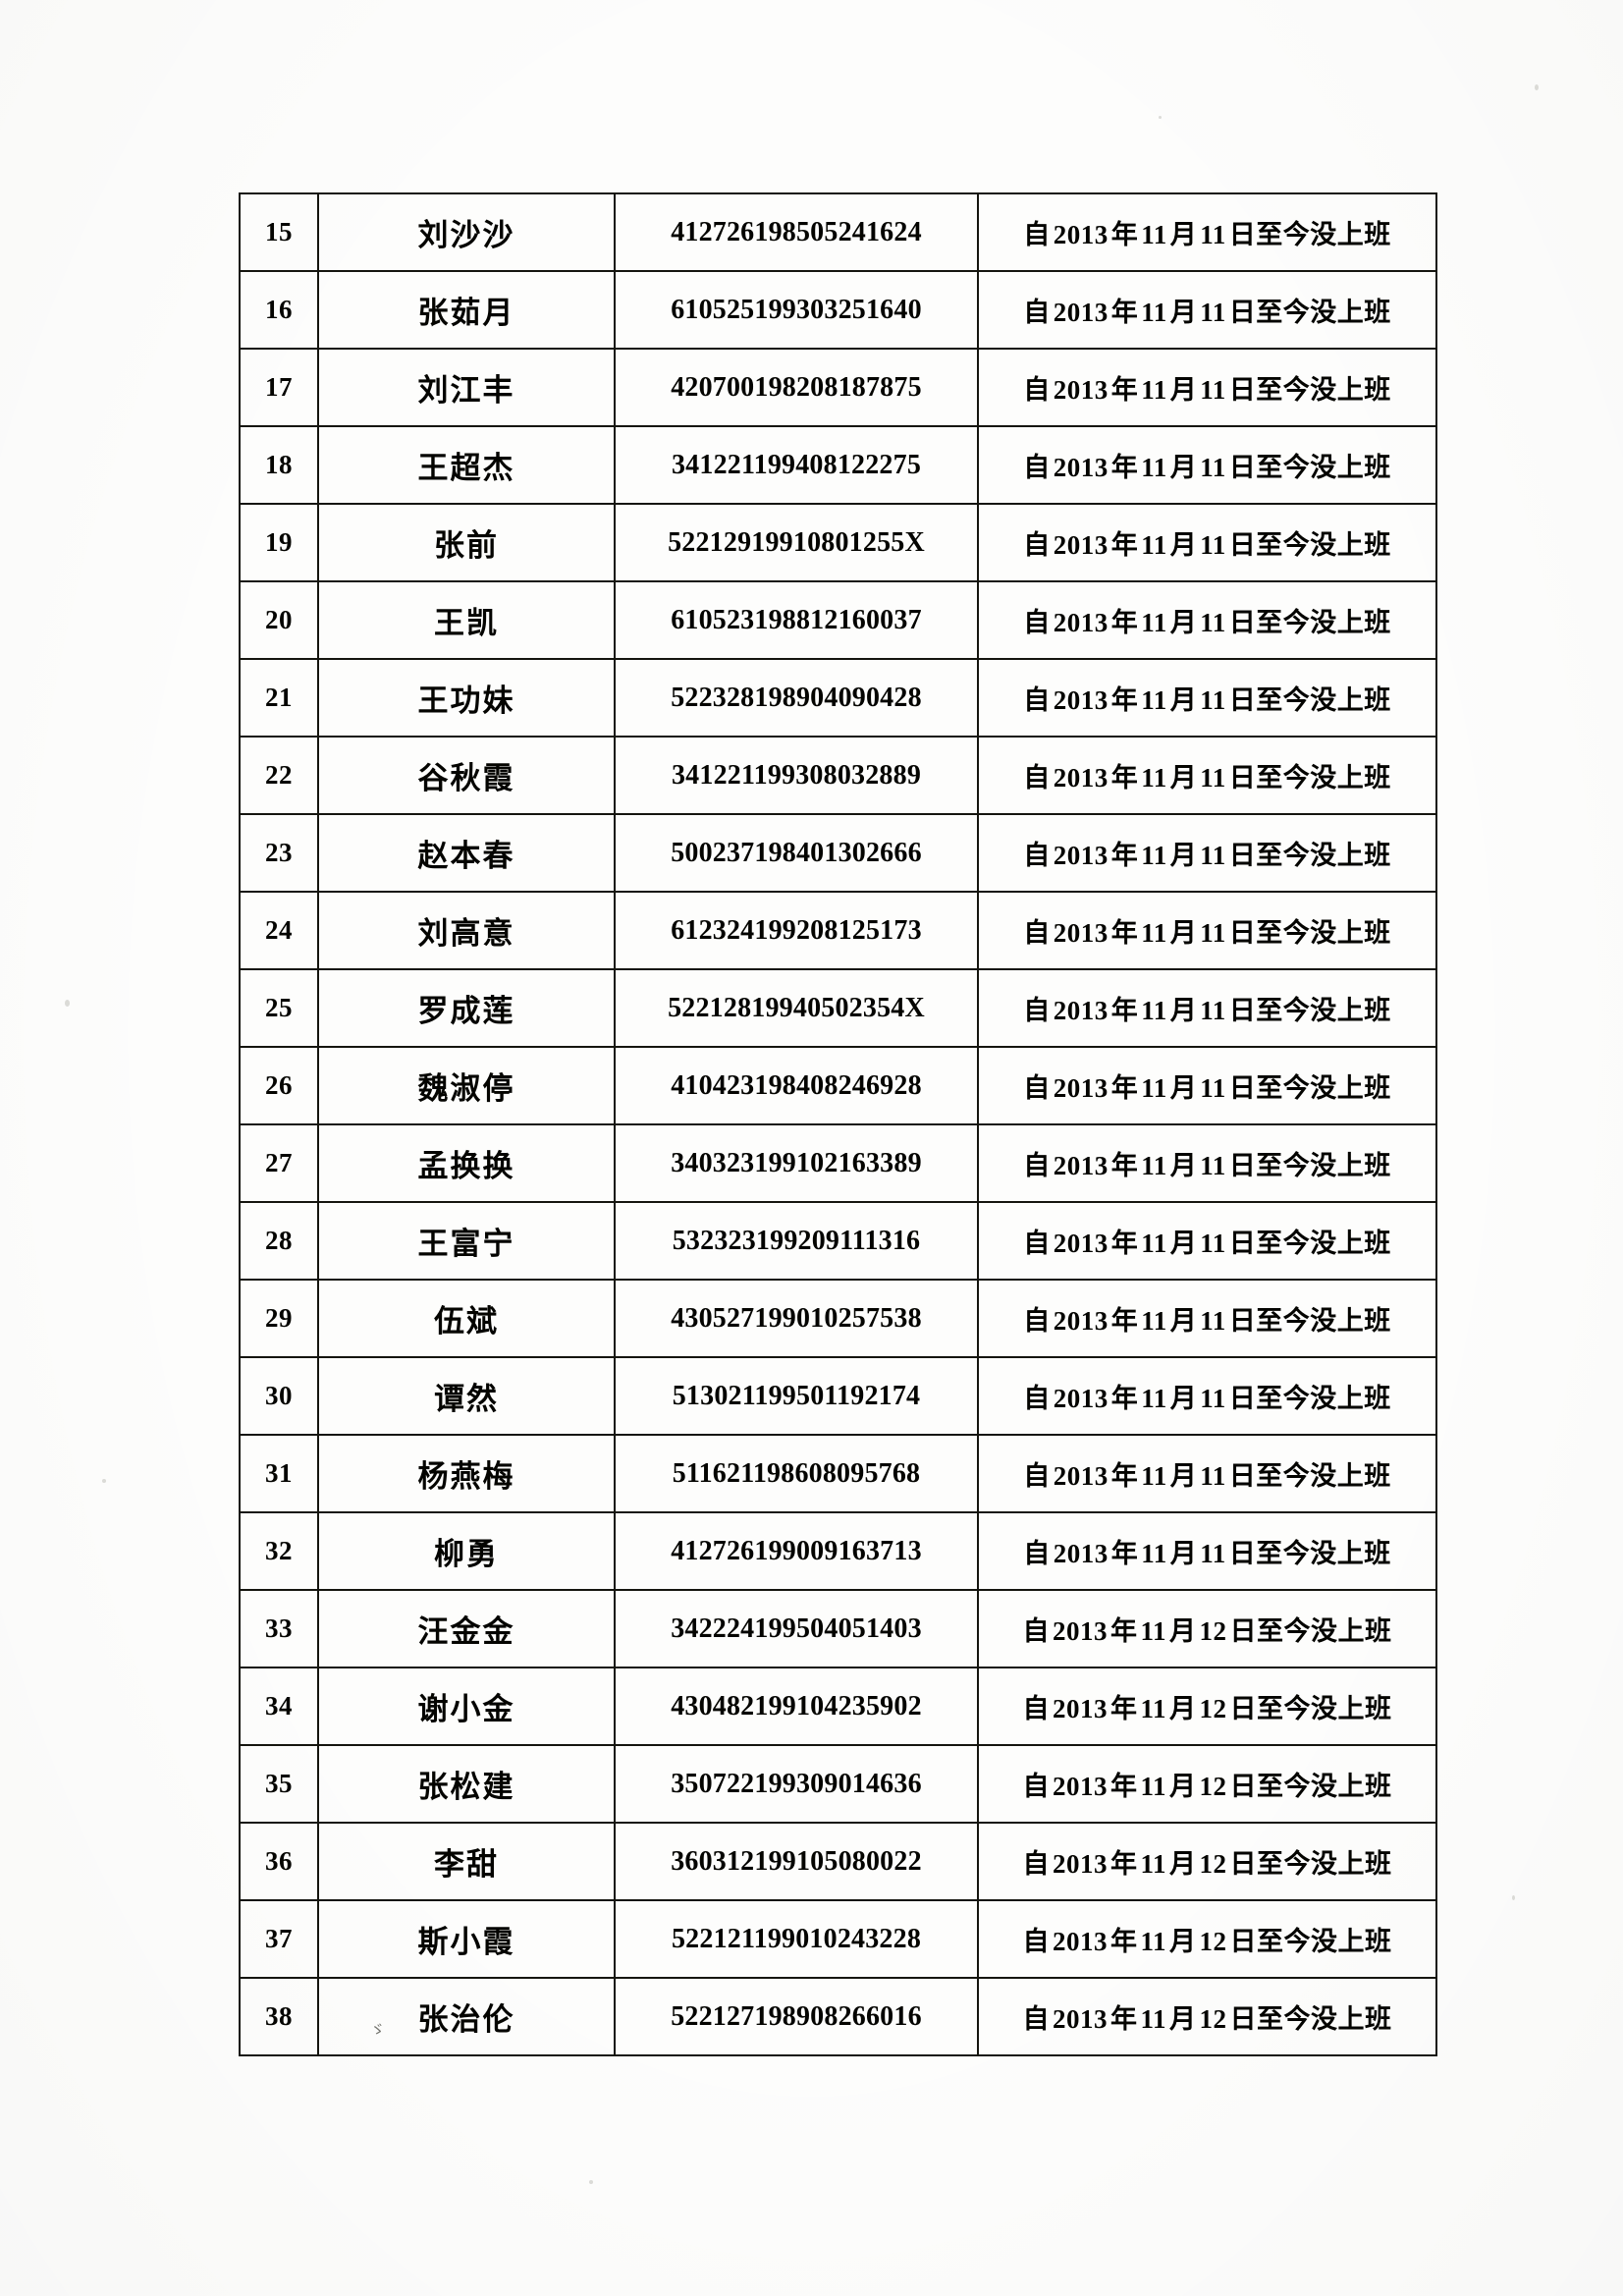  Describe the element at coordinates (466, 1396) in the screenshot. I see `person-name-cell: 谭然` at that location.